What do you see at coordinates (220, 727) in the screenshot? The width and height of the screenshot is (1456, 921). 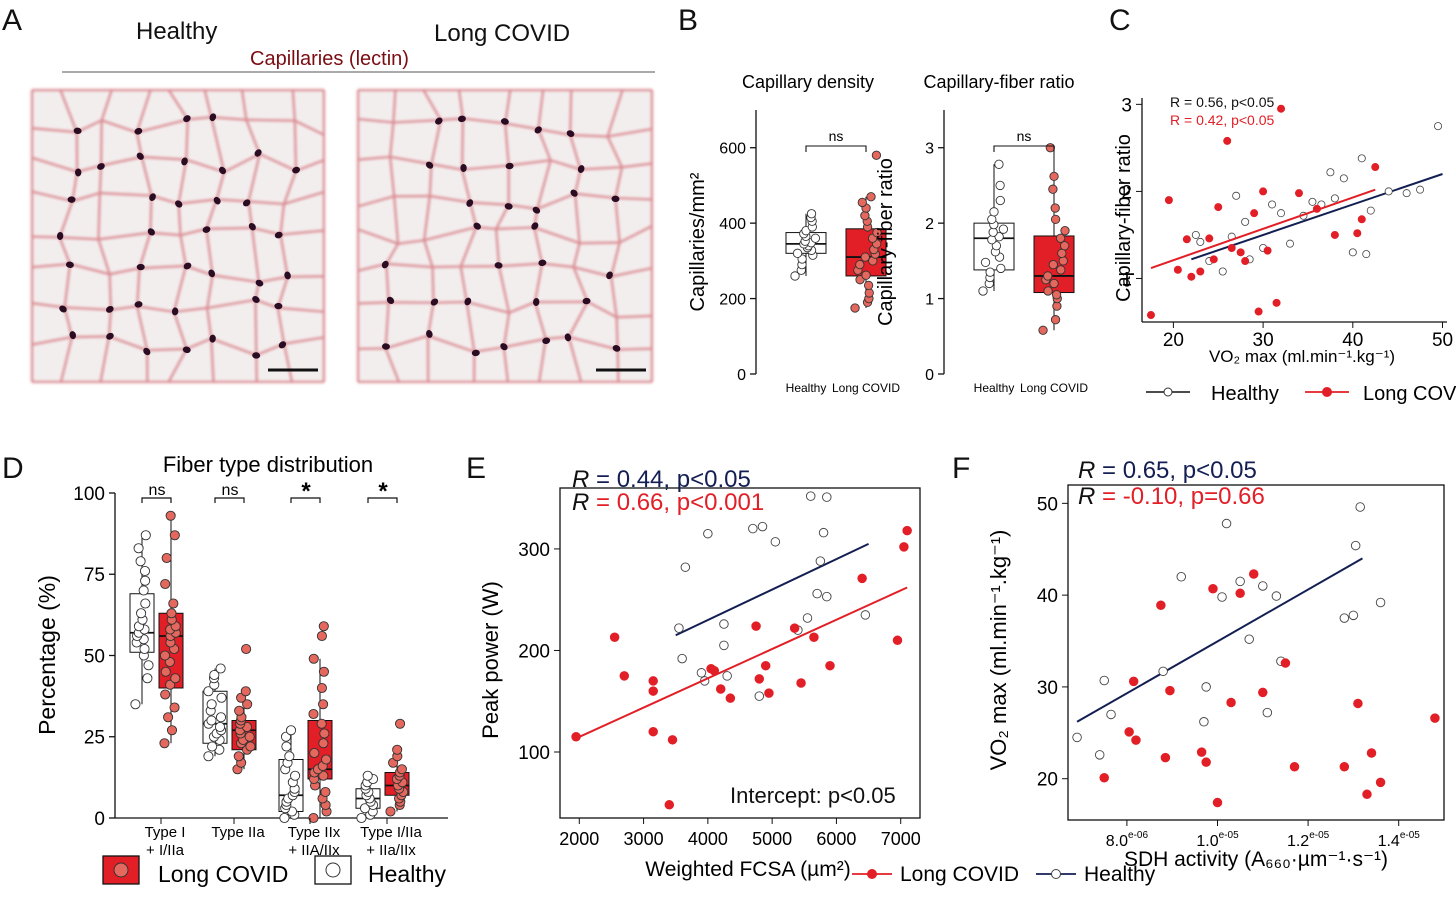 I see `panel-d-healthy-g1-point` at bounding box center [220, 727].